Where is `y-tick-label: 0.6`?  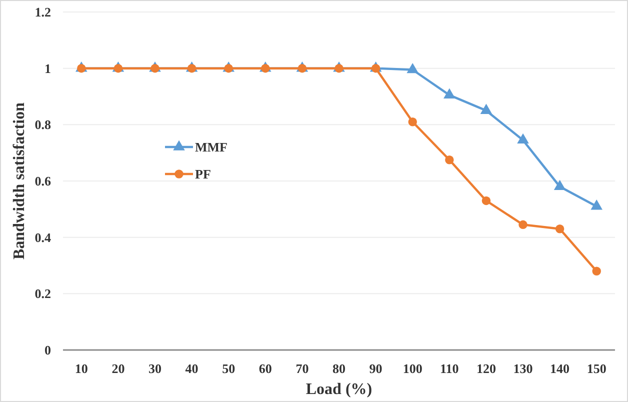
y-tick-label: 0.6 is located at coordinates (43, 181).